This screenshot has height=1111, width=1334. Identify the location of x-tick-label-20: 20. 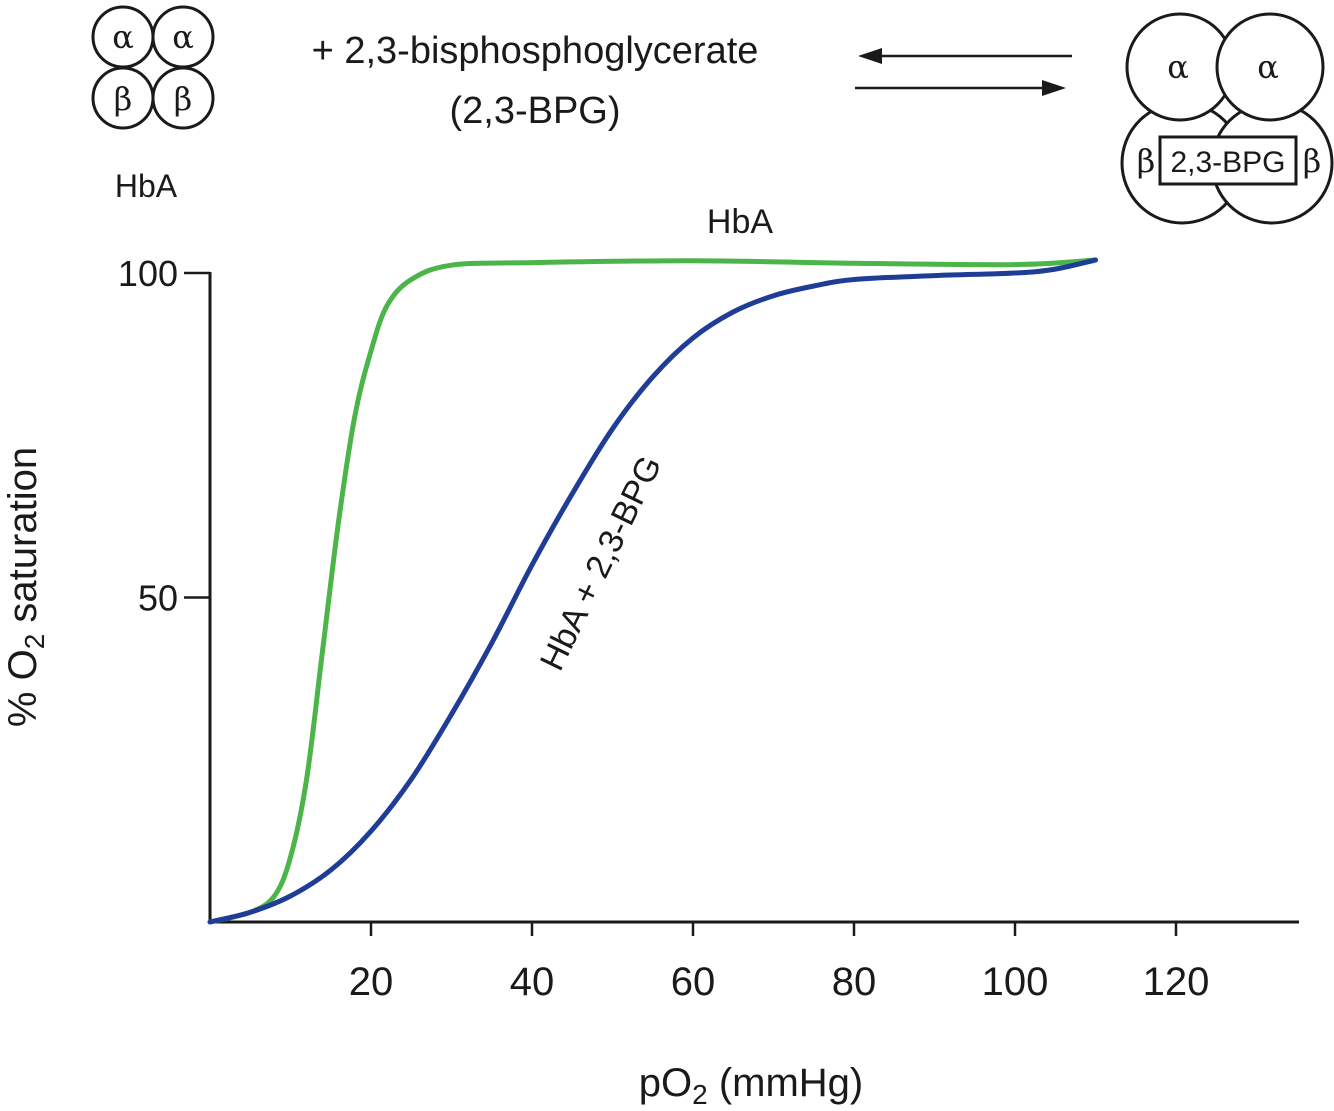
(371, 982).